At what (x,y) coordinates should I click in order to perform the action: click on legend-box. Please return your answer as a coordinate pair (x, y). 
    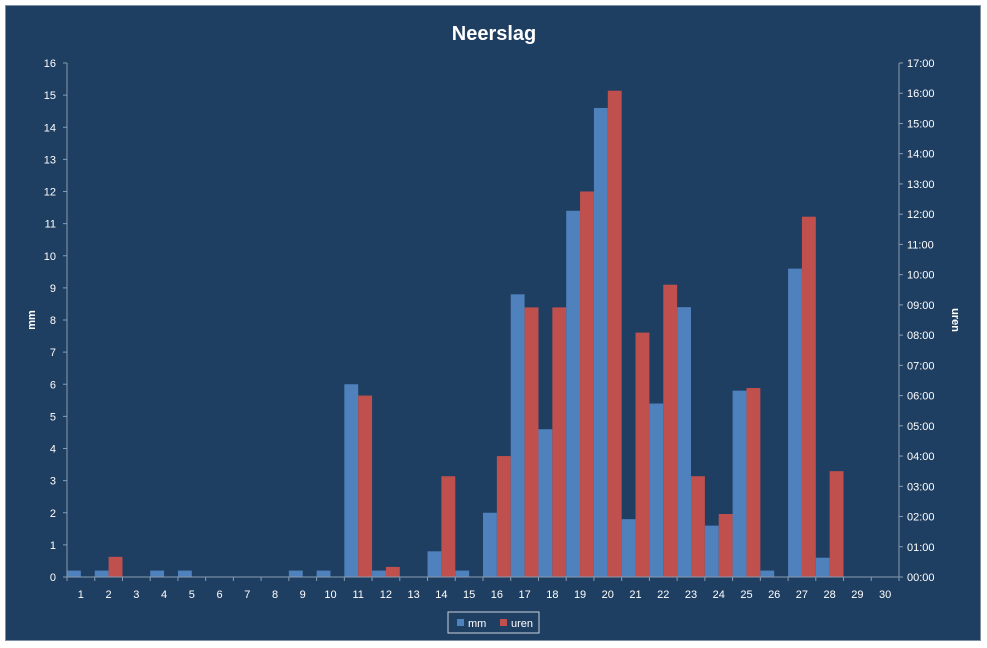
    Looking at the image, I should click on (493, 622).